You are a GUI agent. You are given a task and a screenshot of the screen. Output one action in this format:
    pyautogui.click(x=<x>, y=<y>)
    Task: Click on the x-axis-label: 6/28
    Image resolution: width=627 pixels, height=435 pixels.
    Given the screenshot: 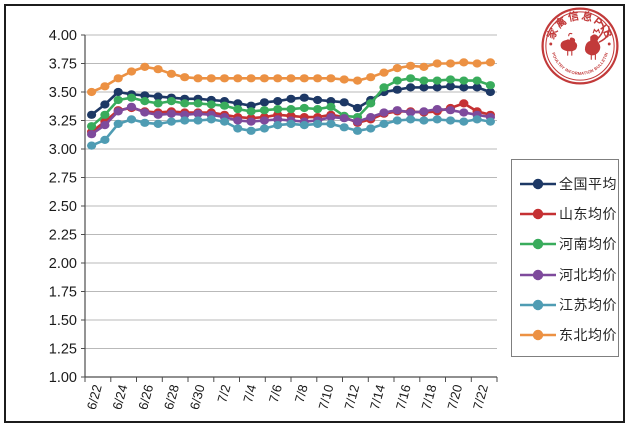 What is the action you would take?
    pyautogui.click(x=171, y=397)
    